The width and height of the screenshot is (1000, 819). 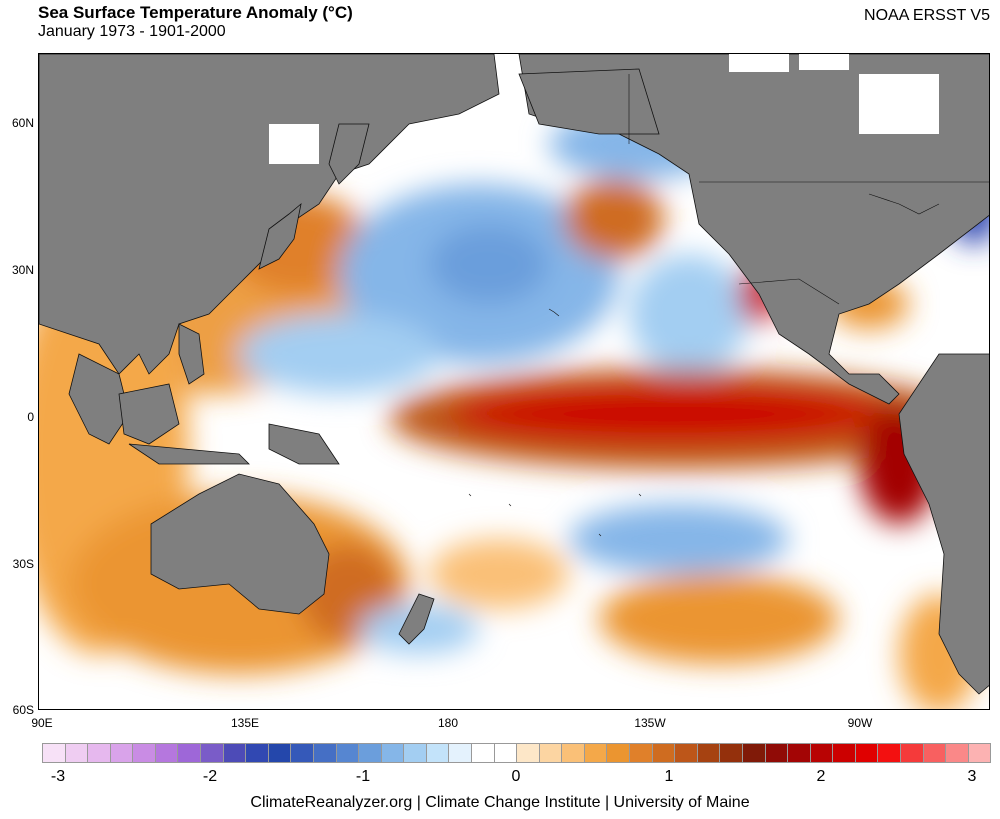 I want to click on lon-label-135w: 135W, so click(x=650, y=723).